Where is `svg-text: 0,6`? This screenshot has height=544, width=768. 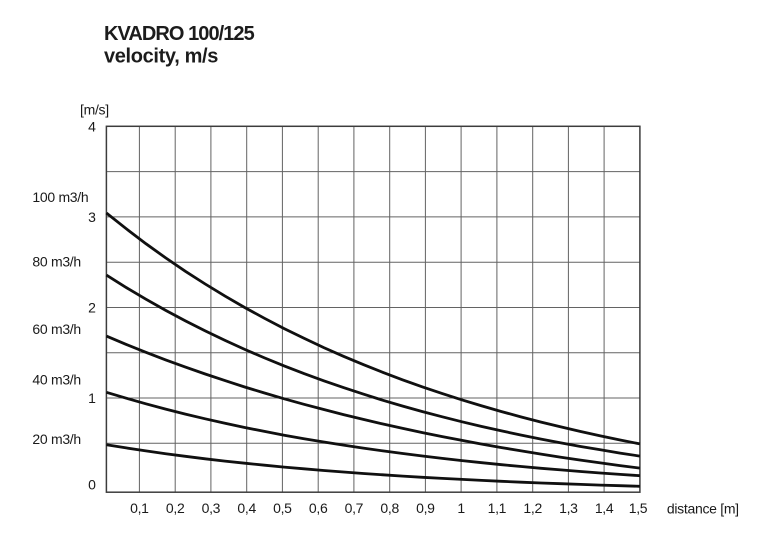 svg-text: 0,6 is located at coordinates (318, 508).